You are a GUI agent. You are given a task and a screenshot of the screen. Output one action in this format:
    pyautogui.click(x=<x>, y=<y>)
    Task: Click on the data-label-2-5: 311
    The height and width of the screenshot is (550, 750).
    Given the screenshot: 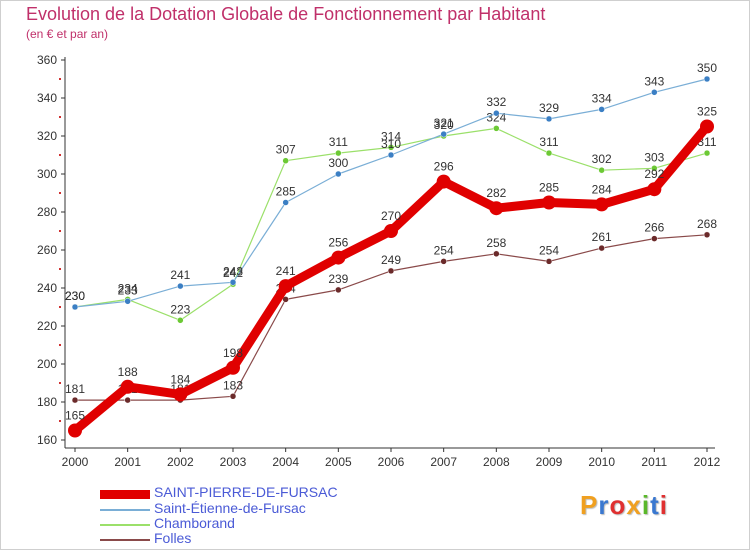 What is the action you would take?
    pyautogui.click(x=338, y=142)
    